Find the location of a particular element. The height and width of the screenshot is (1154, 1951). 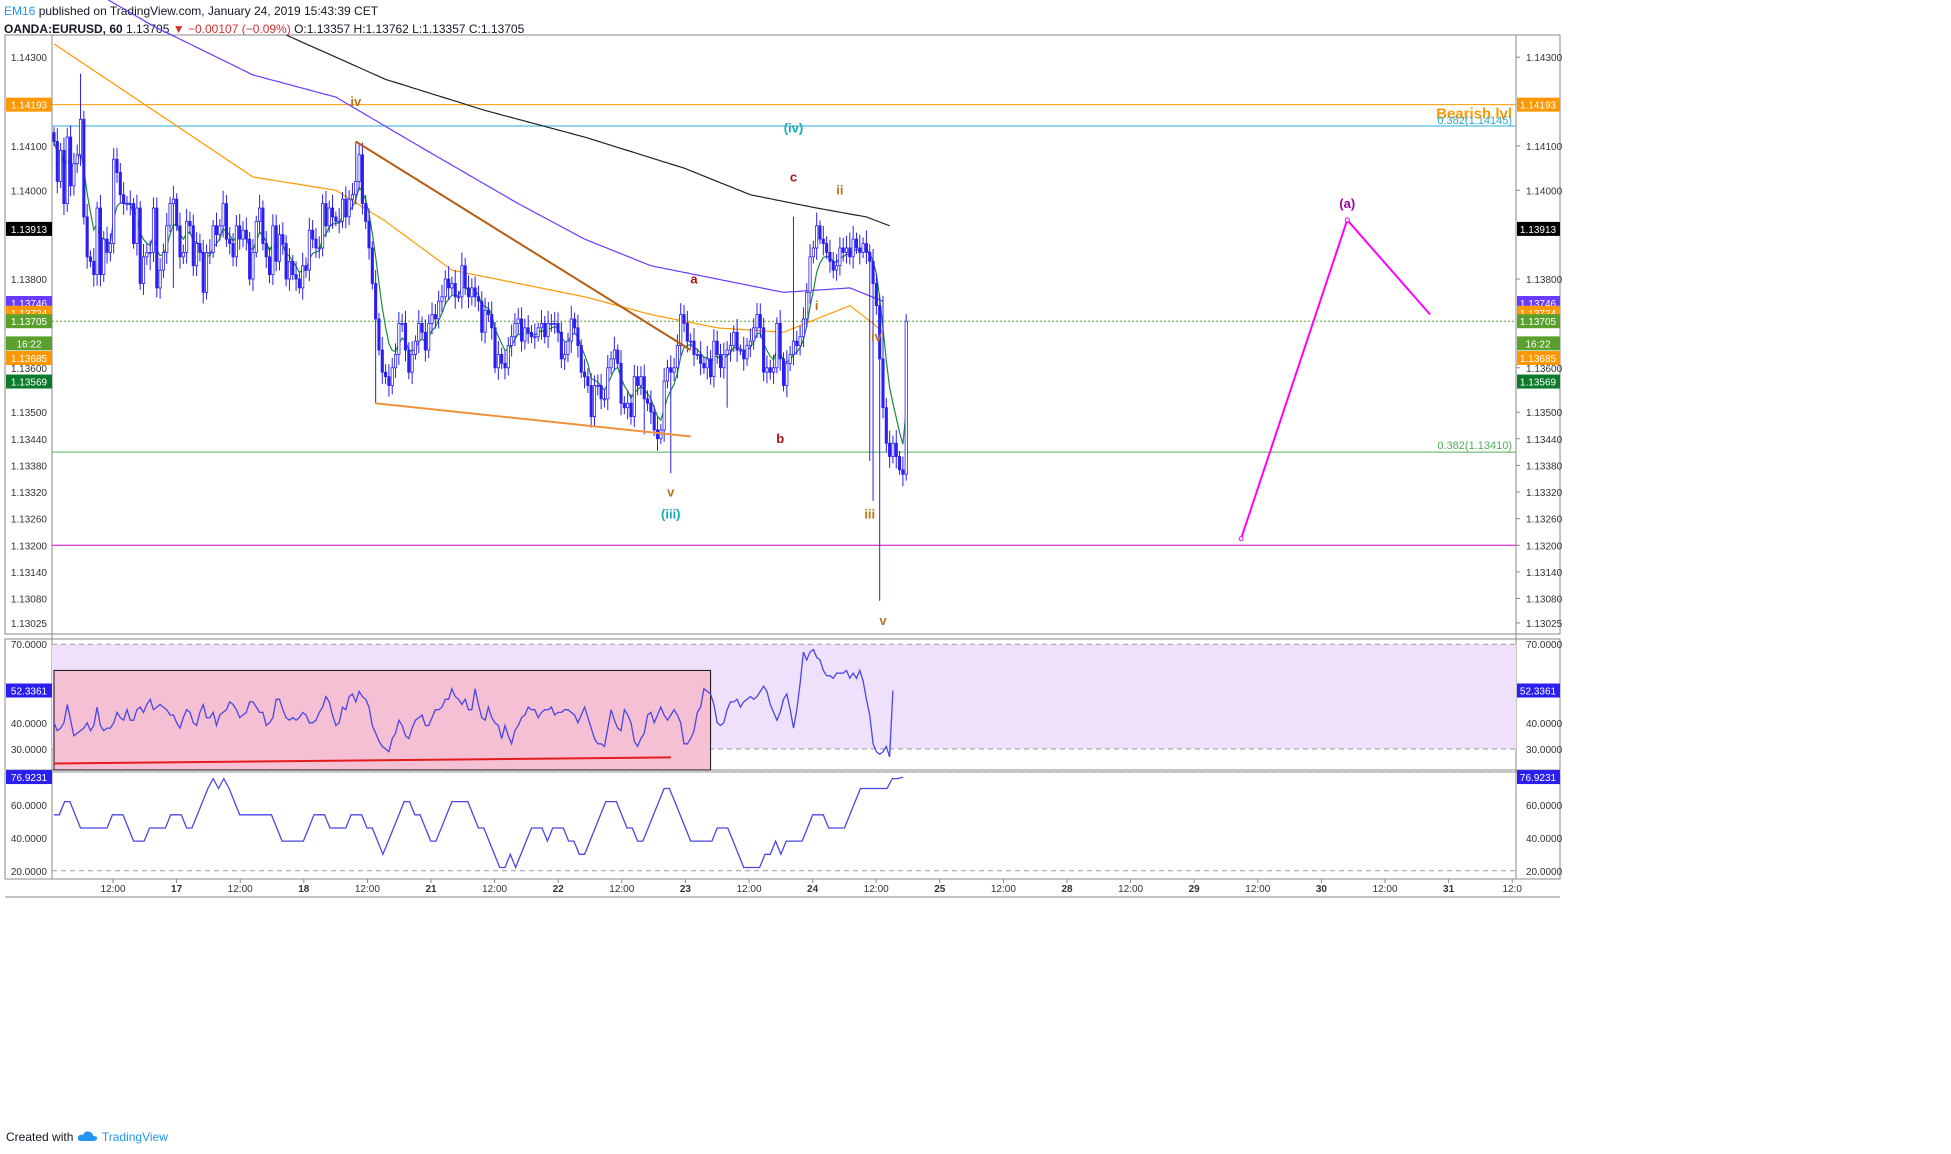

time-tick: 12:0 is located at coordinates (1512, 889).